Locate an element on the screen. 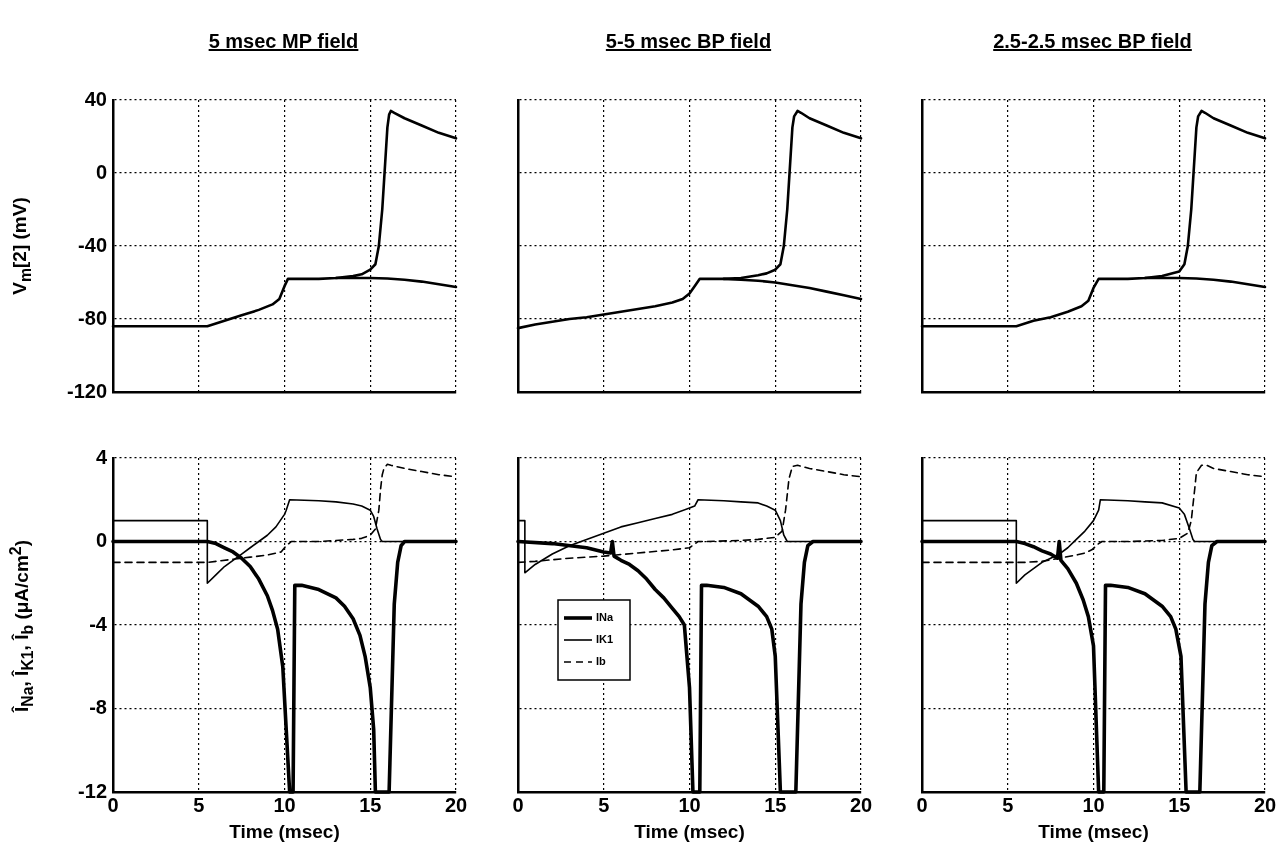  y-tick-label: -8 is located at coordinates (98, 707).